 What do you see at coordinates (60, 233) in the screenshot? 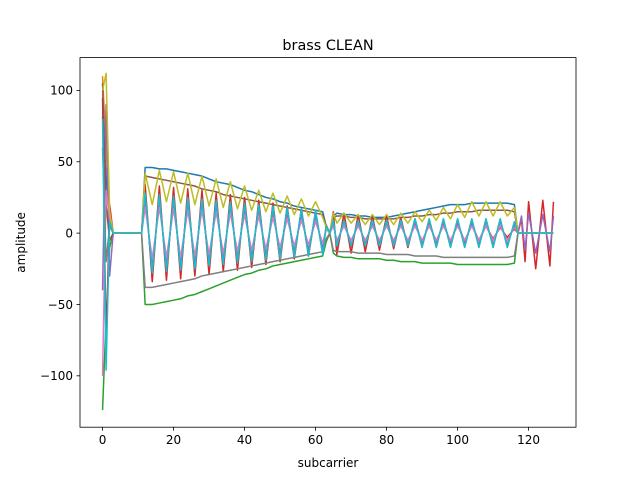
I see `y-axis: −100 −50 0 50 100` at bounding box center [60, 233].